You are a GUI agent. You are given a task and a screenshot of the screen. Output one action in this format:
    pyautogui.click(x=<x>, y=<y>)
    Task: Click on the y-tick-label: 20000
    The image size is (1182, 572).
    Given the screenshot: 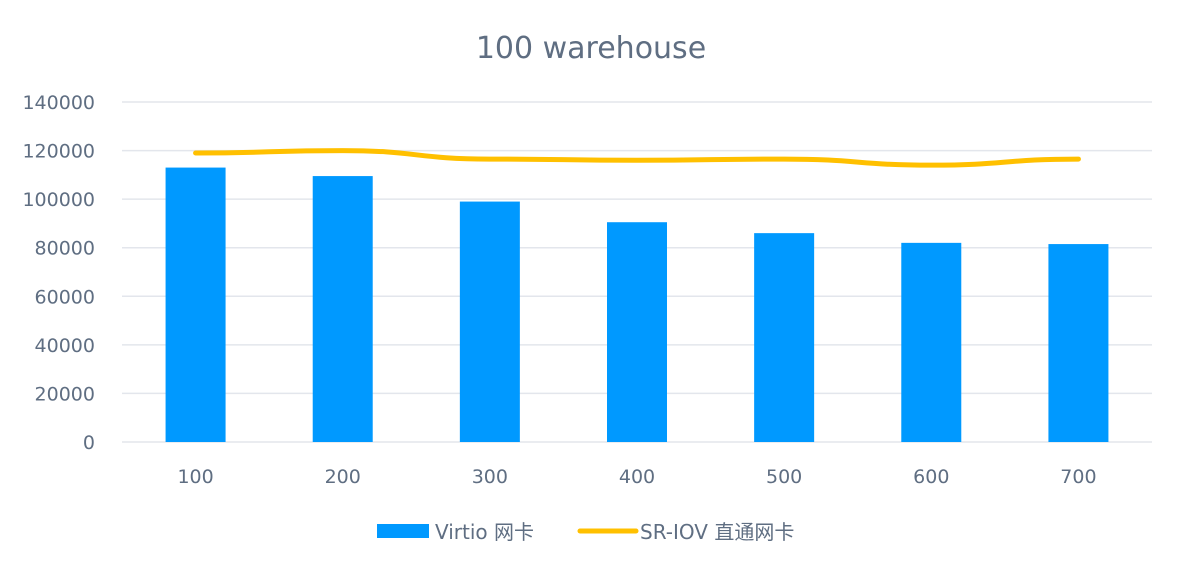 What is the action you would take?
    pyautogui.click(x=65, y=394)
    